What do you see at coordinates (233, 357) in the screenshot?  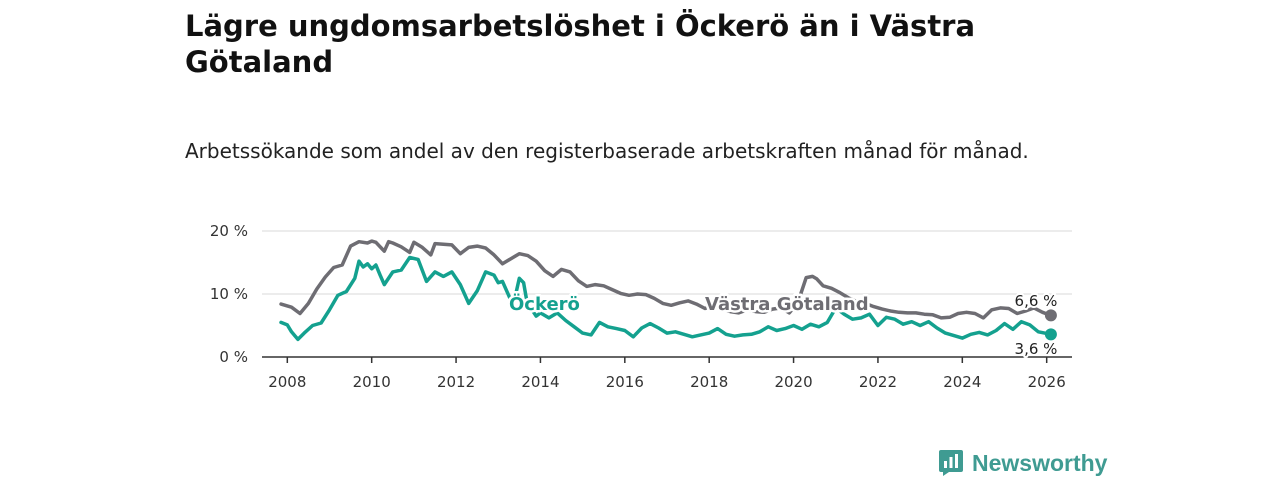 I see `y-tick-label: 0 %` at bounding box center [233, 357].